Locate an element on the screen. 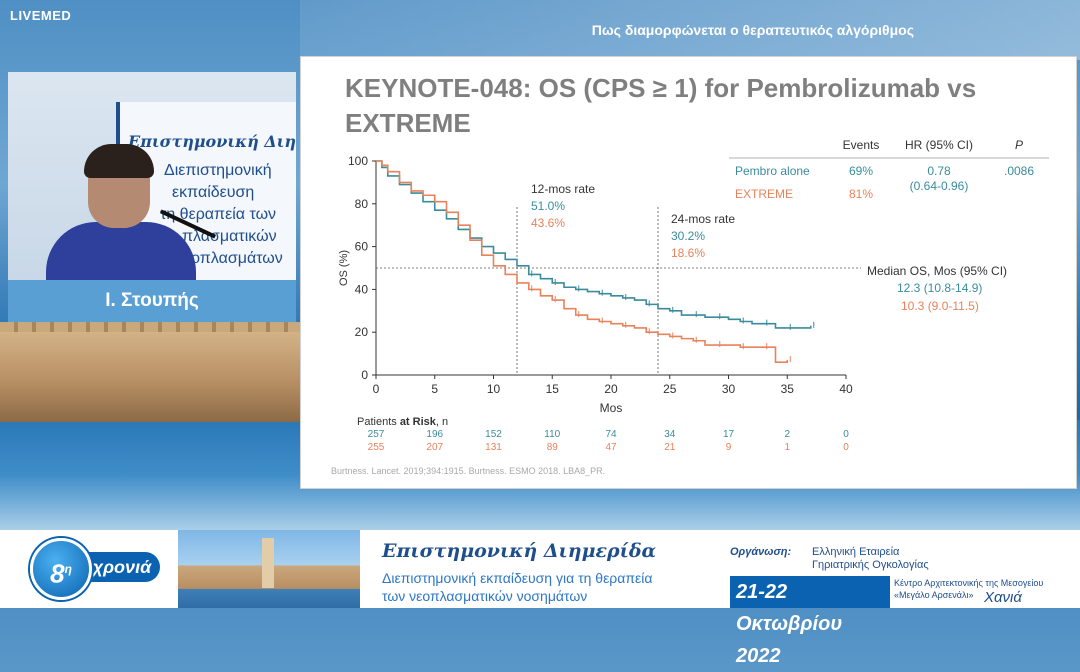 This screenshot has width=1080, height=672. x-tick-label: 40 is located at coordinates (846, 389).